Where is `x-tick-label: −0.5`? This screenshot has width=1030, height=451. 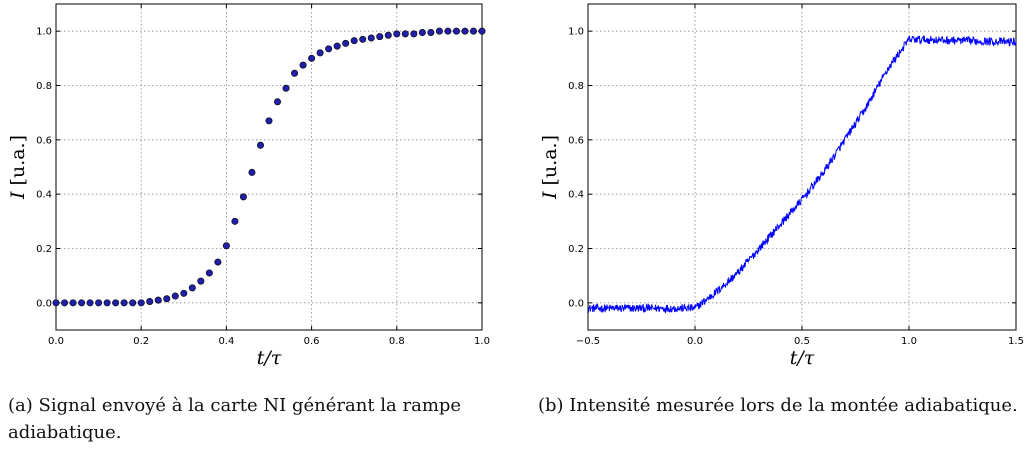
x-tick-label: −0.5 is located at coordinates (588, 341).